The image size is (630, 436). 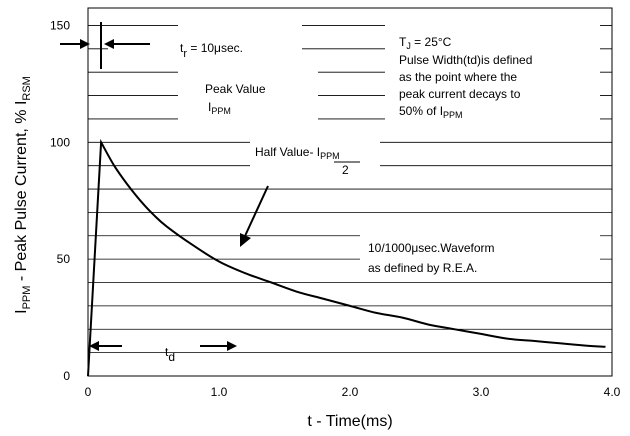 What do you see at coordinates (219, 392) in the screenshot?
I see `x-tick-label: 1.0` at bounding box center [219, 392].